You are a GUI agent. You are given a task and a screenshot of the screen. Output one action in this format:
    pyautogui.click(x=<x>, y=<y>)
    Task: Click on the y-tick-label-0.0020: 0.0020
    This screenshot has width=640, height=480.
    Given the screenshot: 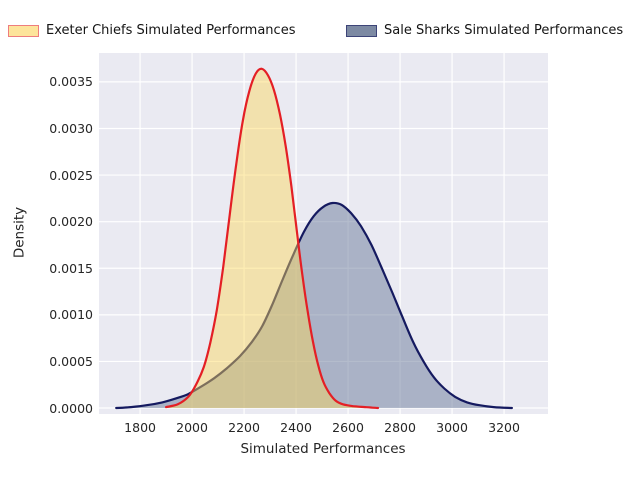 What is the action you would take?
    pyautogui.click(x=71, y=222)
    